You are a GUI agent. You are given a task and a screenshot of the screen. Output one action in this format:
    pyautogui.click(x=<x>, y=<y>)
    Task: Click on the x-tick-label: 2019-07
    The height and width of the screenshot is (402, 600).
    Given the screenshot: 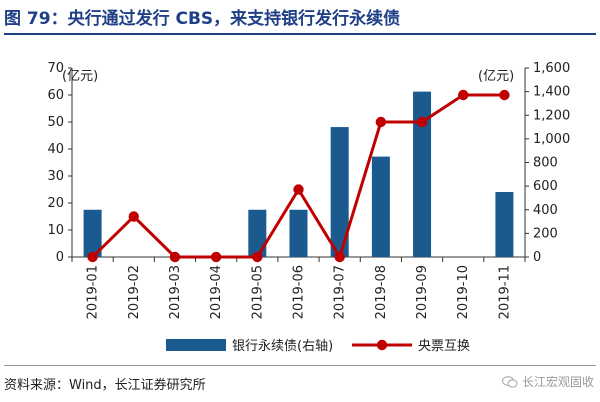 What is the action you would take?
    pyautogui.click(x=340, y=292)
    